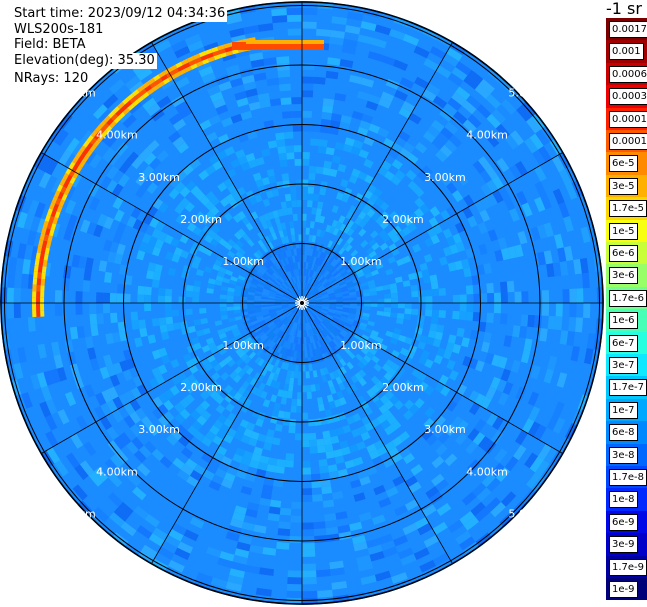 This screenshot has width=647, height=607. I want to click on colorbar-level: 1e-9, so click(626, 589).